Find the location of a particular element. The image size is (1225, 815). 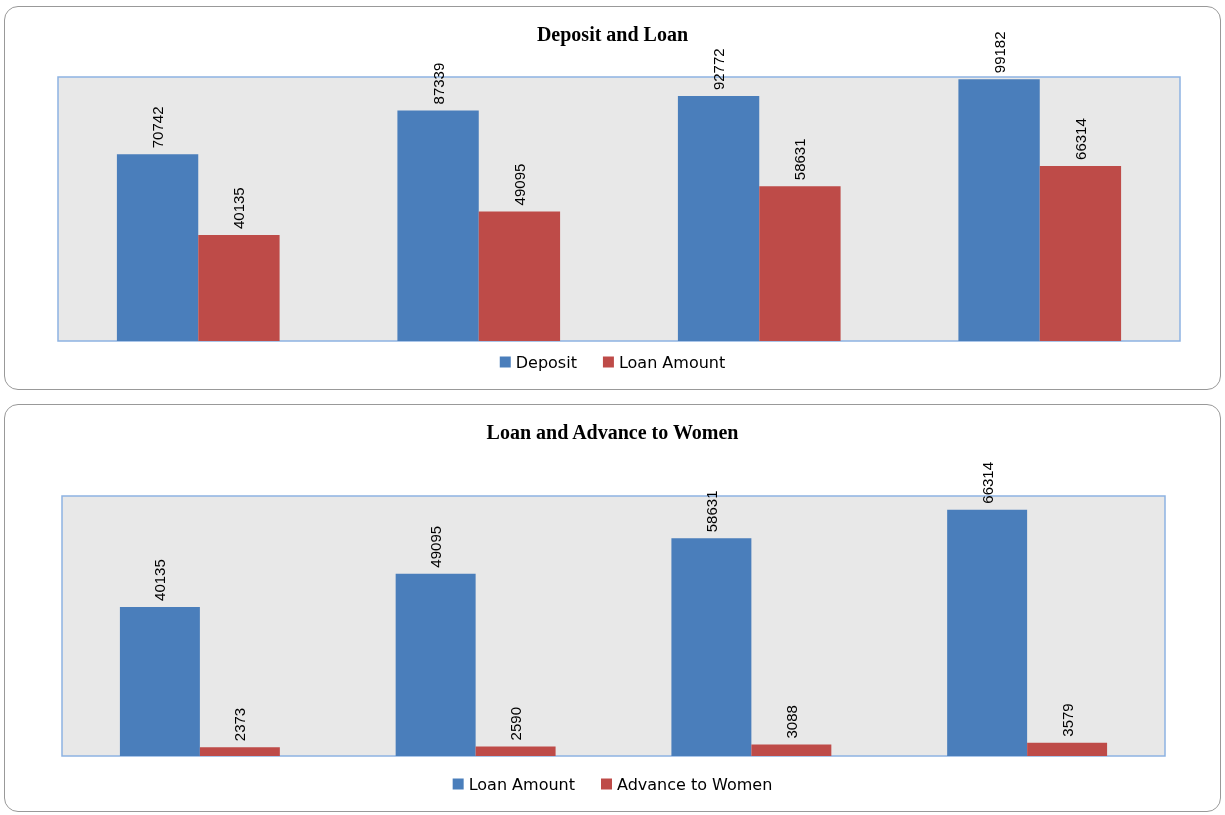

data-label: 2373 is located at coordinates (240, 724).